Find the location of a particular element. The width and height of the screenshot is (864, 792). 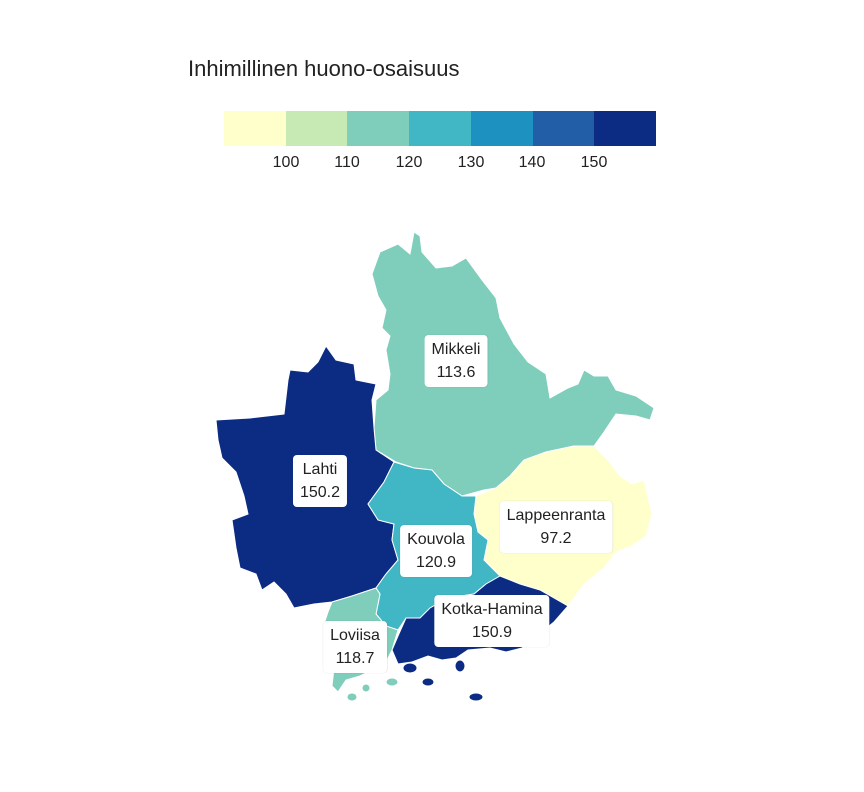

region-name: Kouvola is located at coordinates (436, 539).